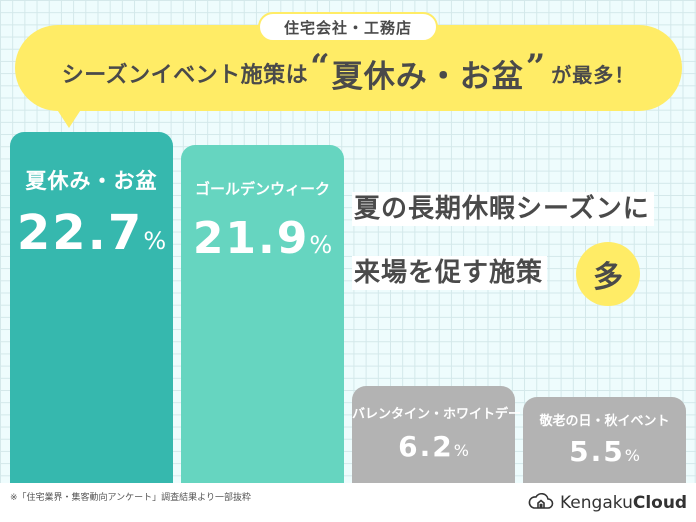 The image size is (696, 522). I want to click on bar-label: バレンタイン・ホワイトデー, so click(437, 414).